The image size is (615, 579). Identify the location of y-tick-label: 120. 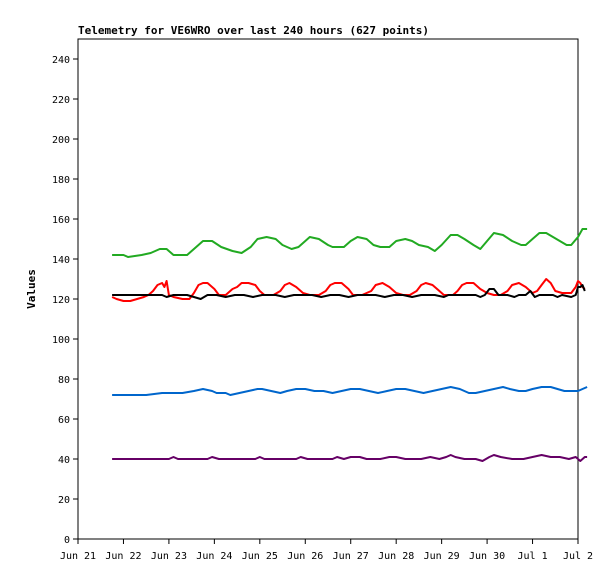
(61, 300).